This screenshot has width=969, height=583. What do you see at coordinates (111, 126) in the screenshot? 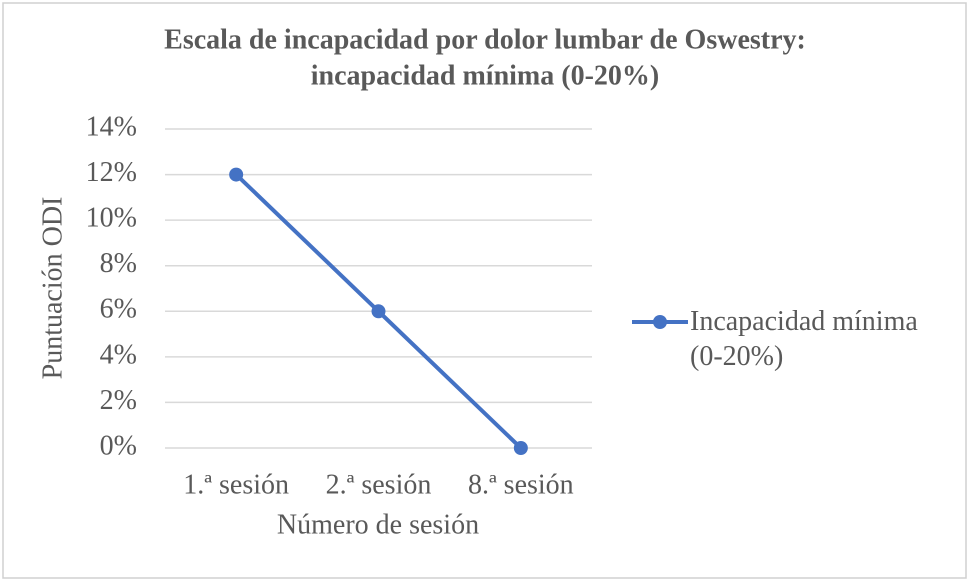
I see `y-tick-label: 14%` at bounding box center [111, 126].